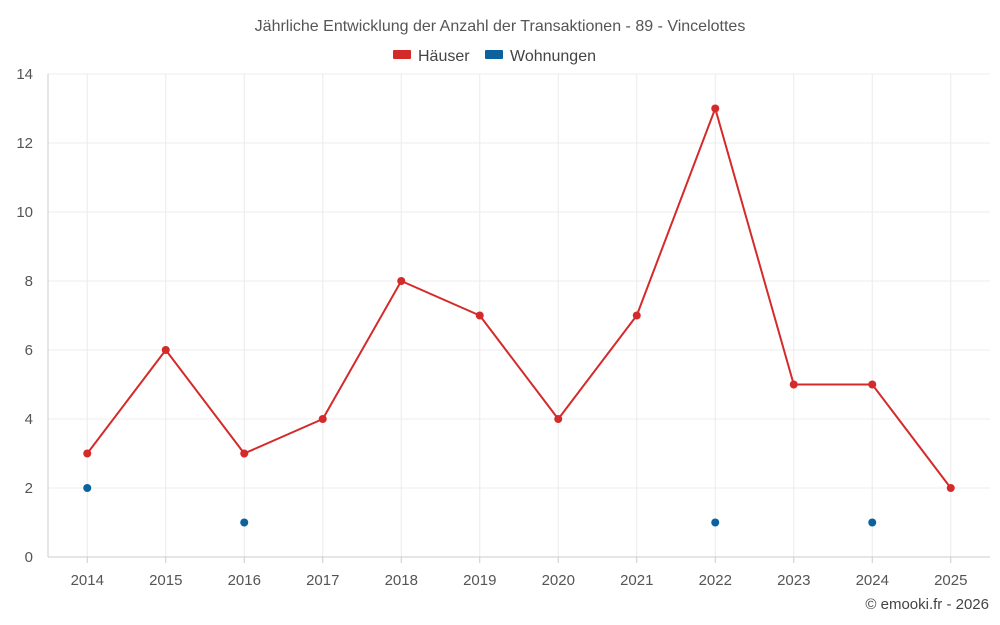 The width and height of the screenshot is (1000, 625). I want to click on x-tick-label: 2017, so click(322, 580).